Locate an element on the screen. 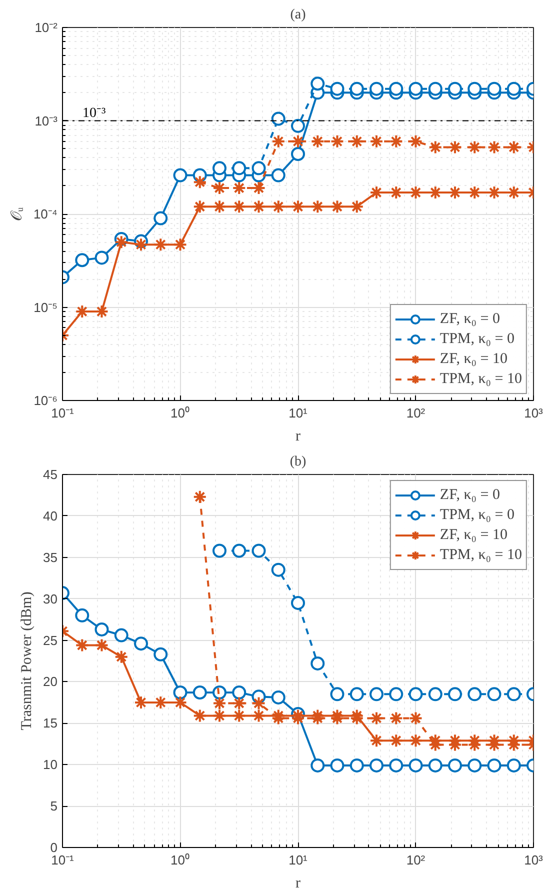  y-tick-label: 10⁻³ is located at coordinates (46, 120).